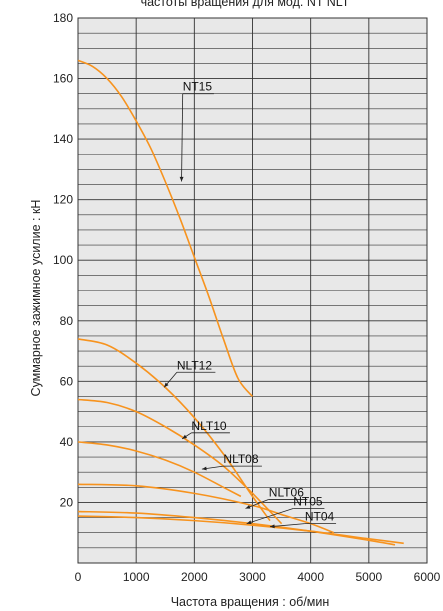 The height and width of the screenshot is (611, 443). I want to click on y-axis-title: Суммарное зажимное усилие : кН, so click(36, 298).